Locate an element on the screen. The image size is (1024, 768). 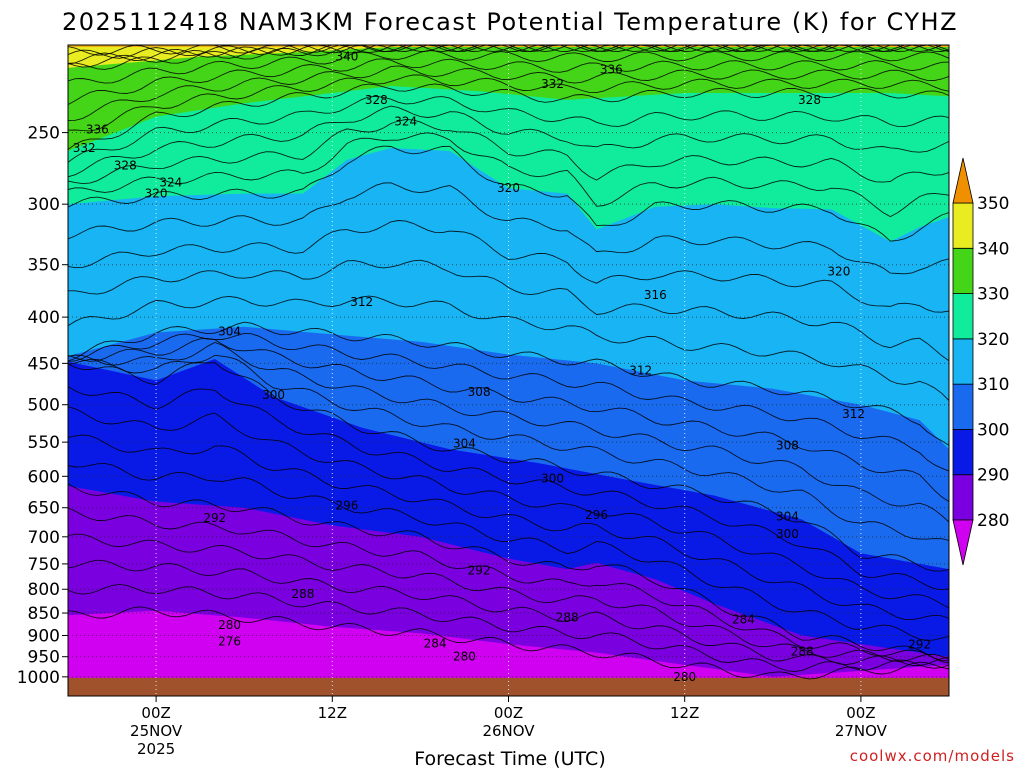
colorbar-tick-label: 290 is located at coordinates (993, 476).